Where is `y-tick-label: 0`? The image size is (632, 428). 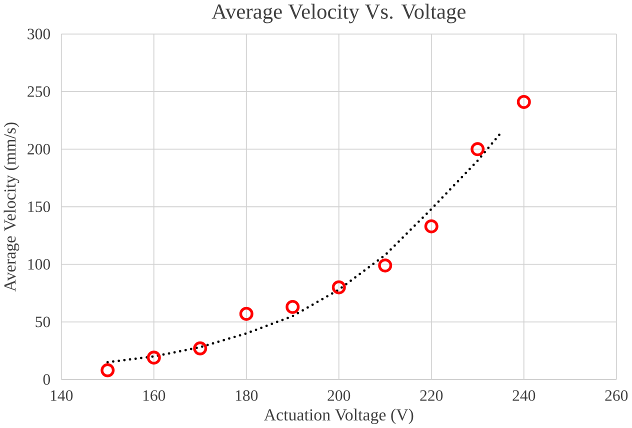 y-tick-label: 0 is located at coordinates (46, 379).